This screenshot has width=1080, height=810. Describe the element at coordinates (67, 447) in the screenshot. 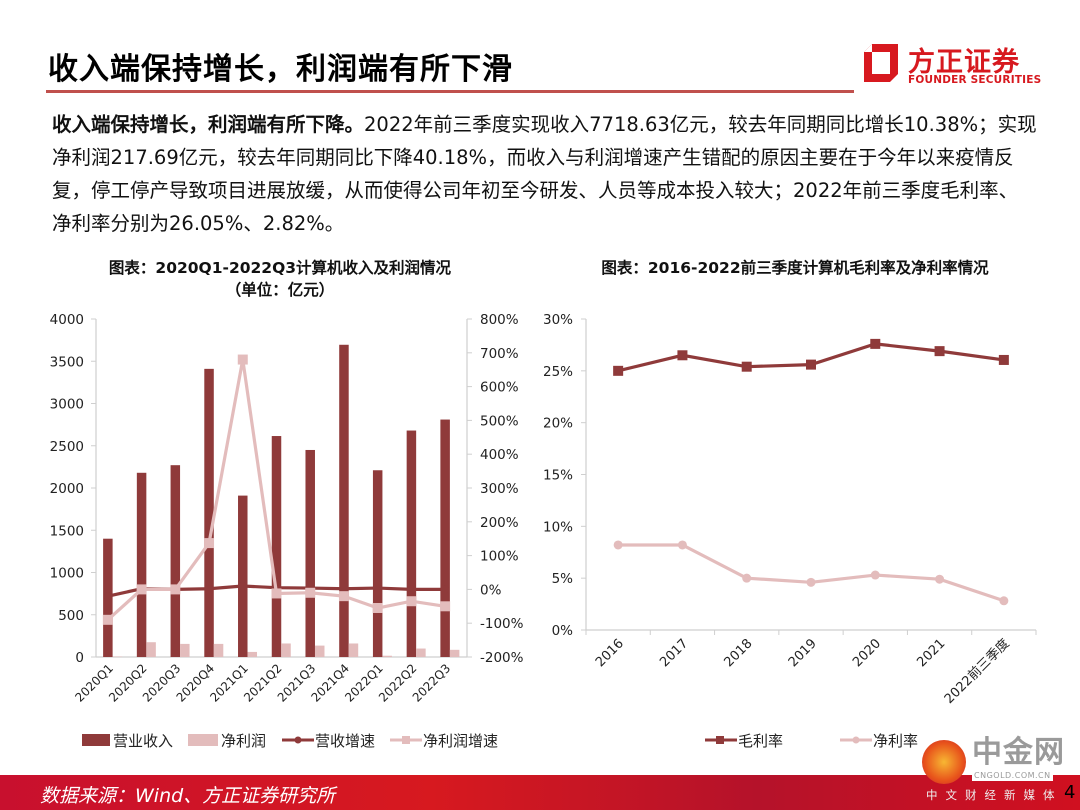

I see `left-y-tick-label: 2500` at that location.